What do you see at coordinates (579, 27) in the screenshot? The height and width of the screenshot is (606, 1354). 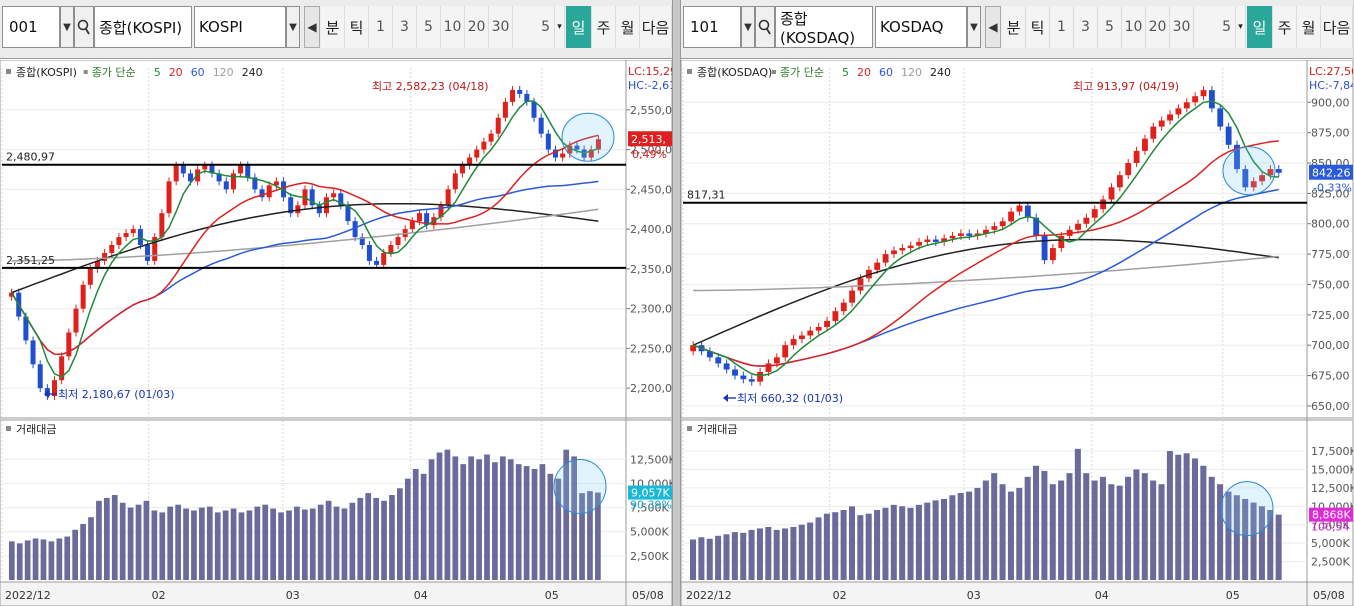 I see `kospi-timeframe-day: 일` at bounding box center [579, 27].